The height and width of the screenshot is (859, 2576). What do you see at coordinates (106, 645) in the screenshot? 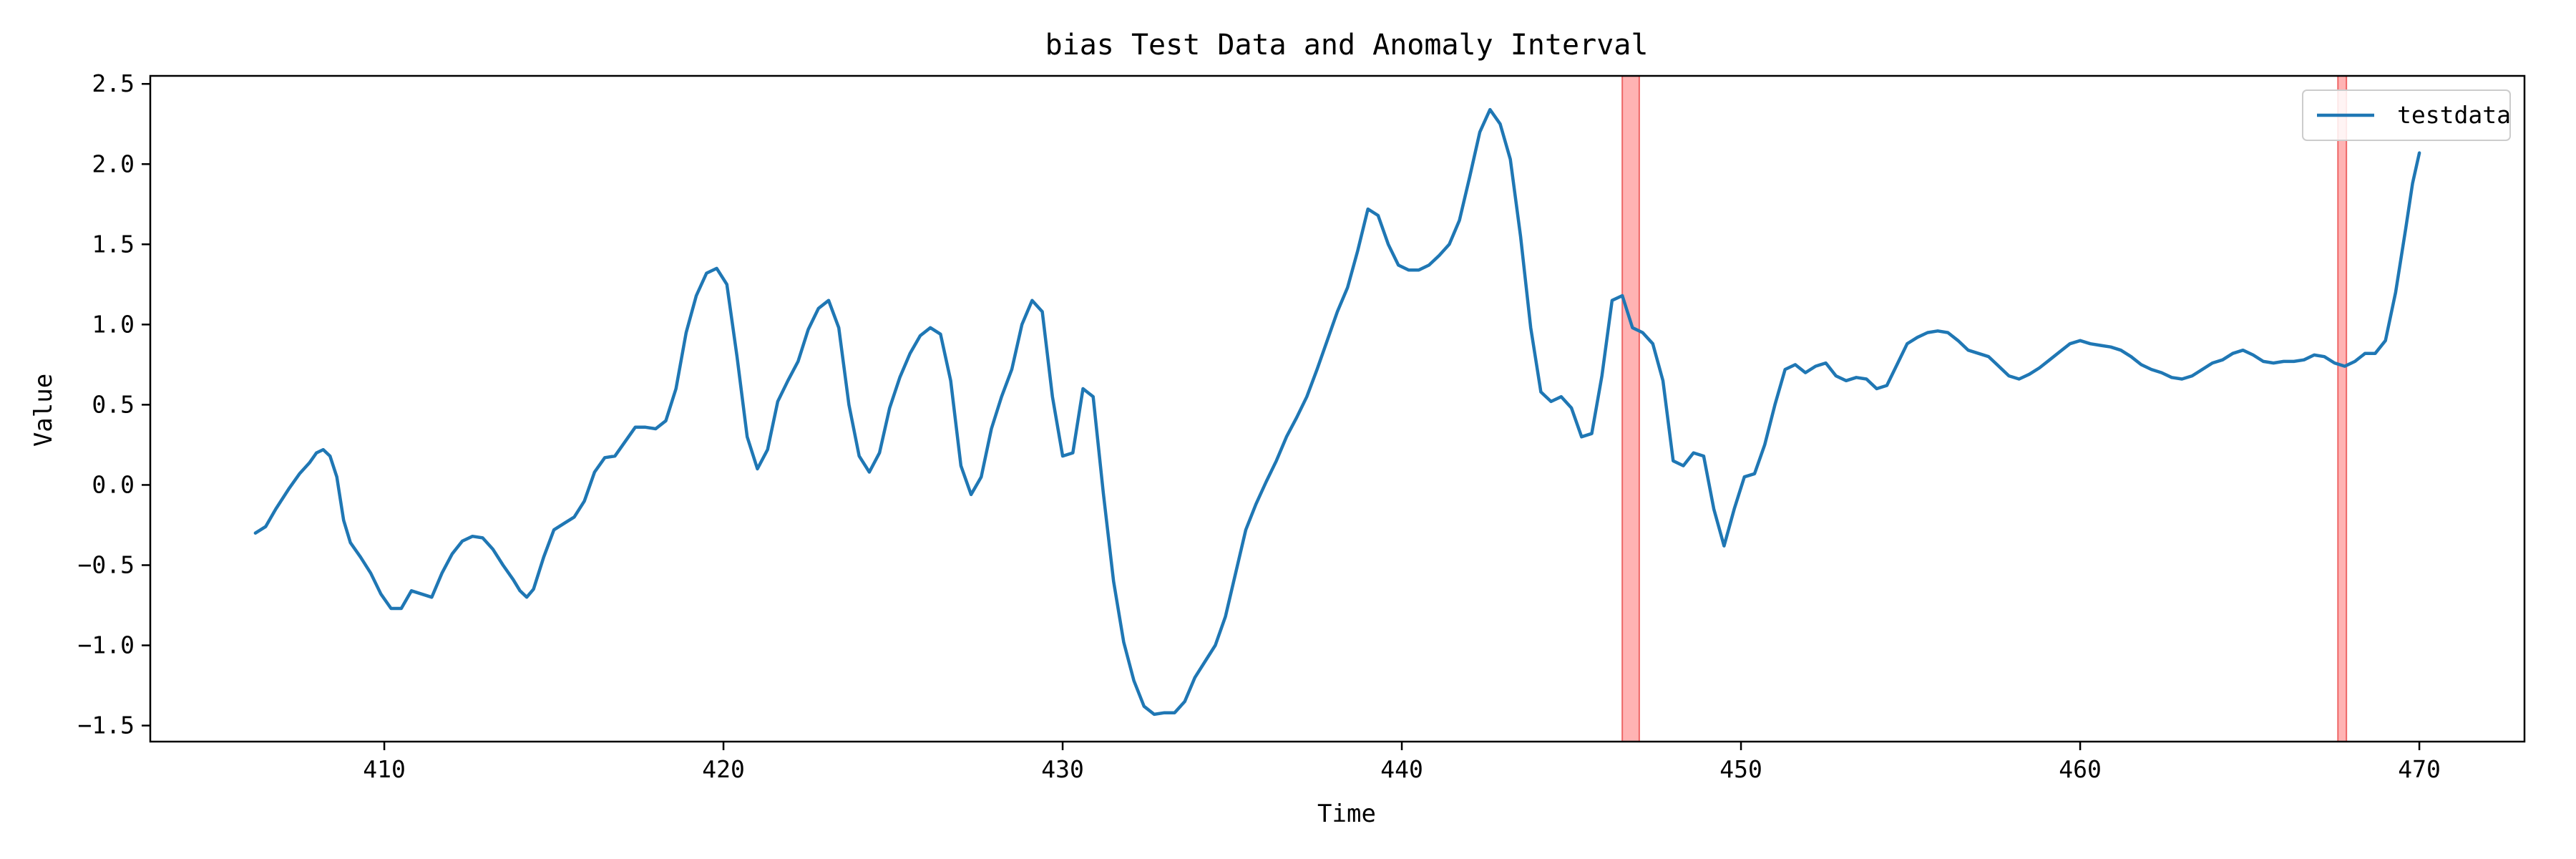
I see `y-tick-label: −1.0` at bounding box center [106, 645].